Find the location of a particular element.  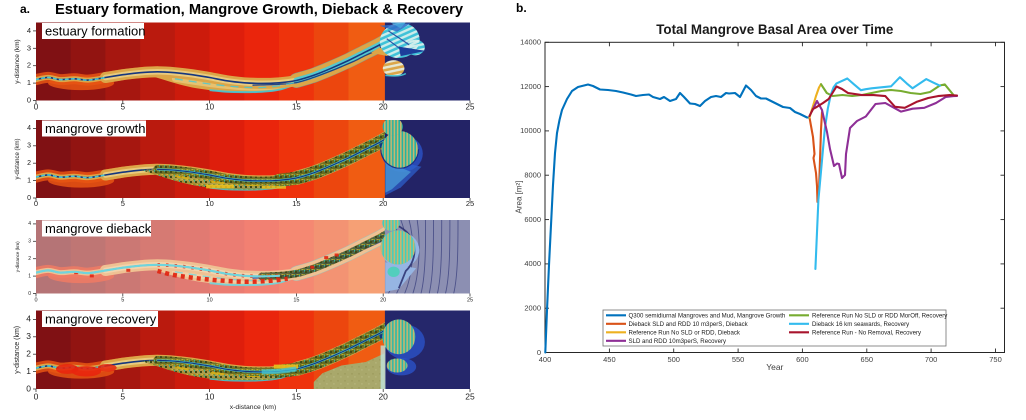

svg-text: SLD and RDD 10m3perS, Recovery is located at coordinates (678, 341).